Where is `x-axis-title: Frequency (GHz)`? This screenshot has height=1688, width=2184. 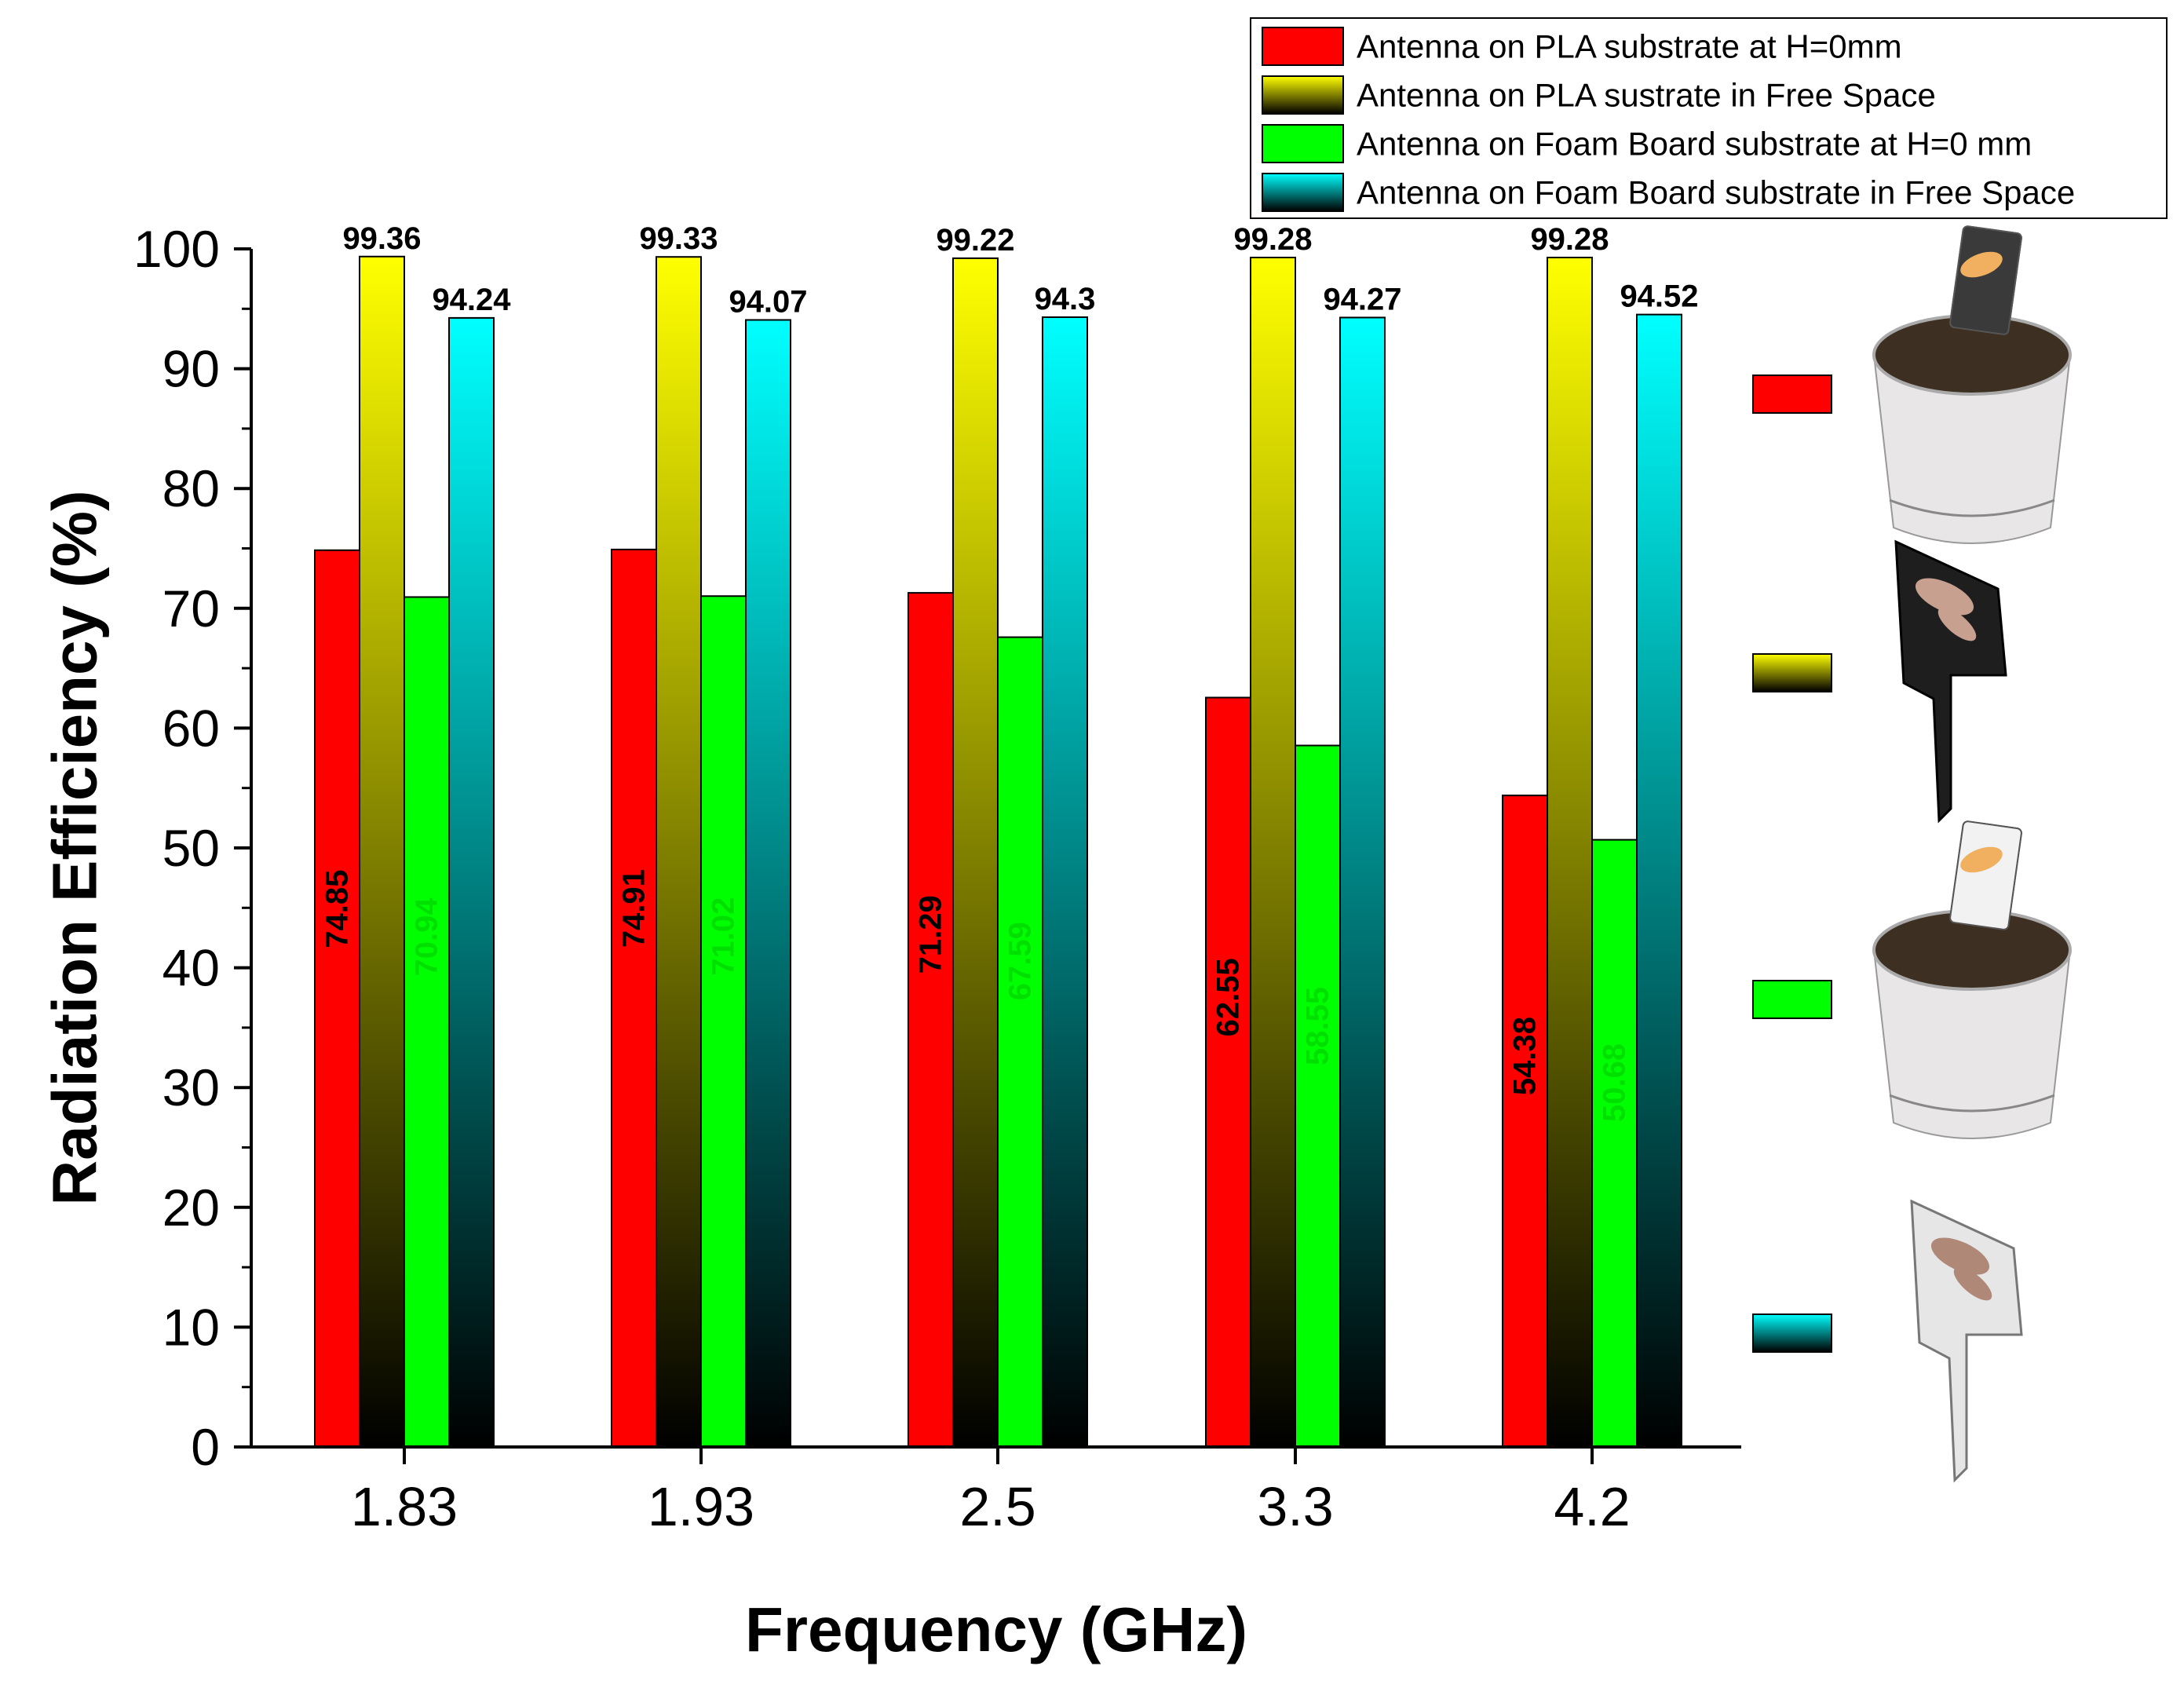
x-axis-title: Frequency (GHz) is located at coordinates (996, 1629).